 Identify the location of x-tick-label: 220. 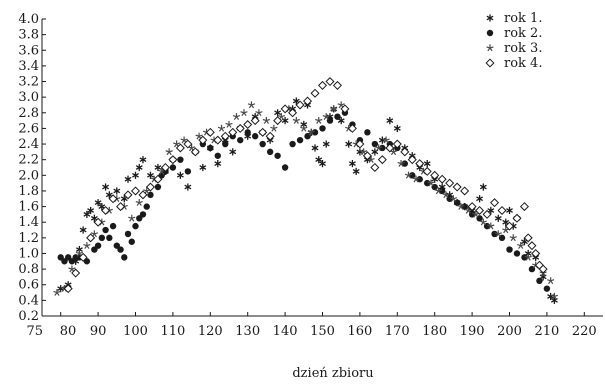
(584, 331).